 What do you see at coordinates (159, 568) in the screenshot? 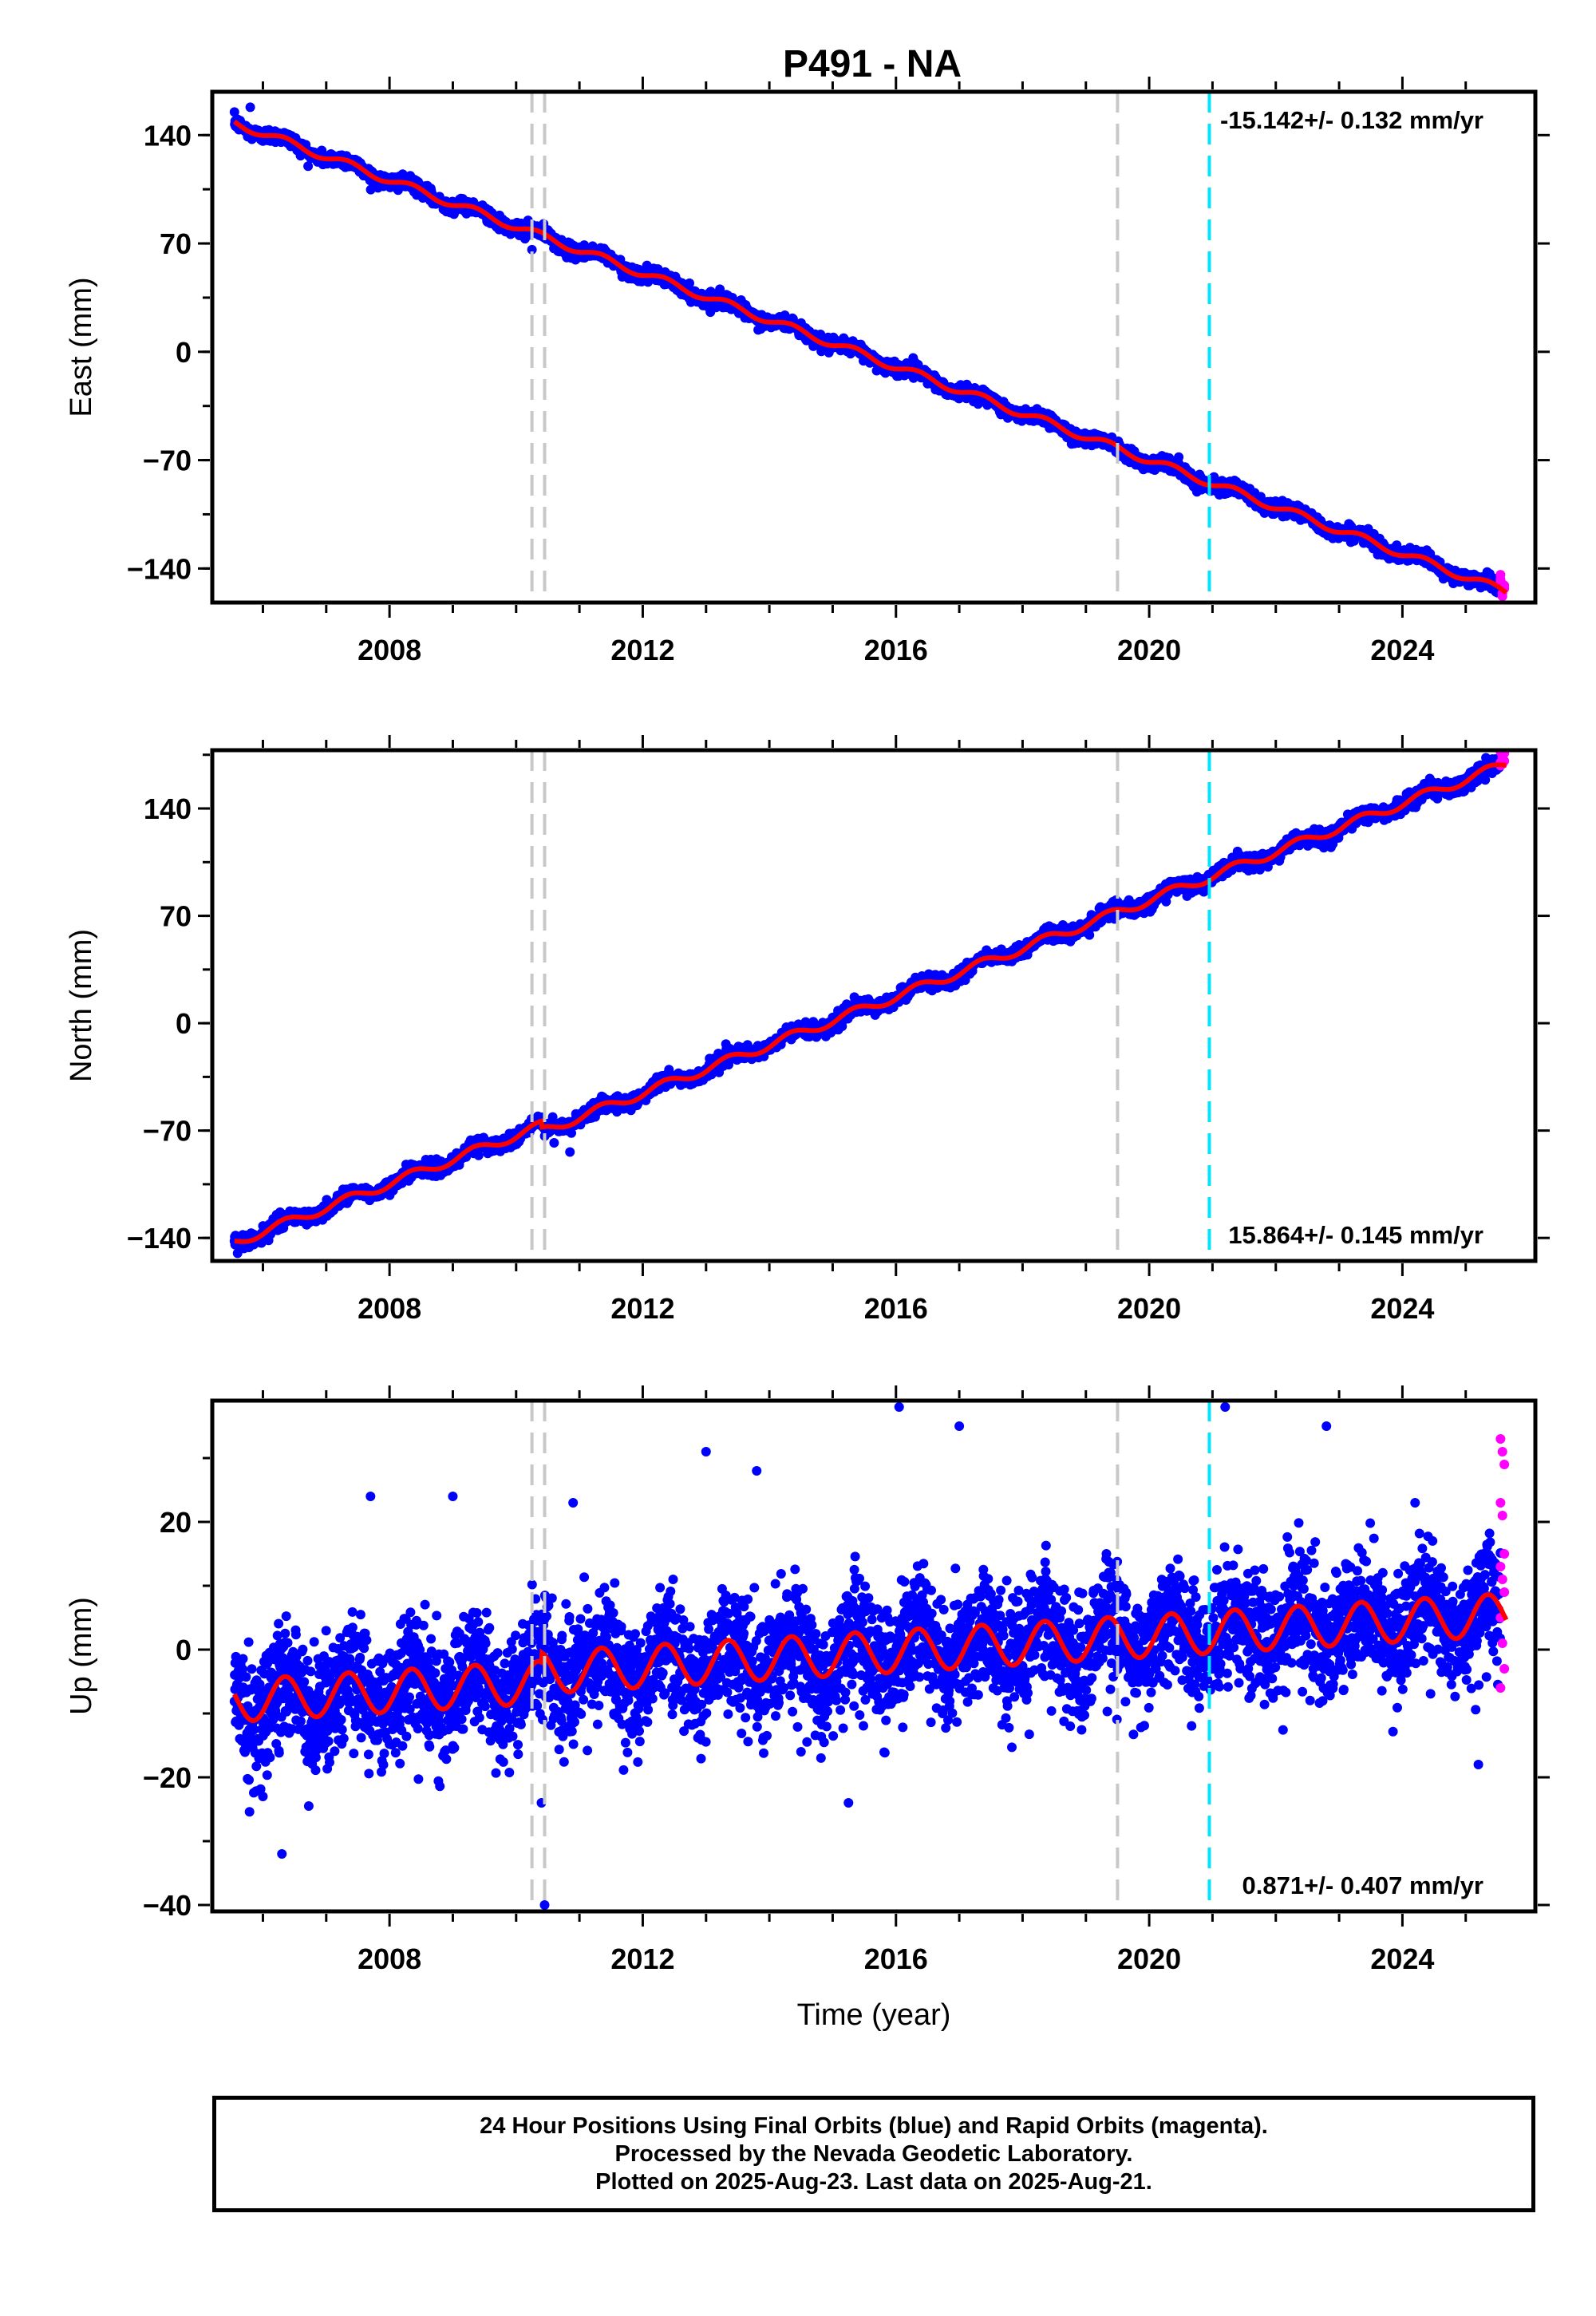
I see `y-tick-label: −140` at bounding box center [159, 568].